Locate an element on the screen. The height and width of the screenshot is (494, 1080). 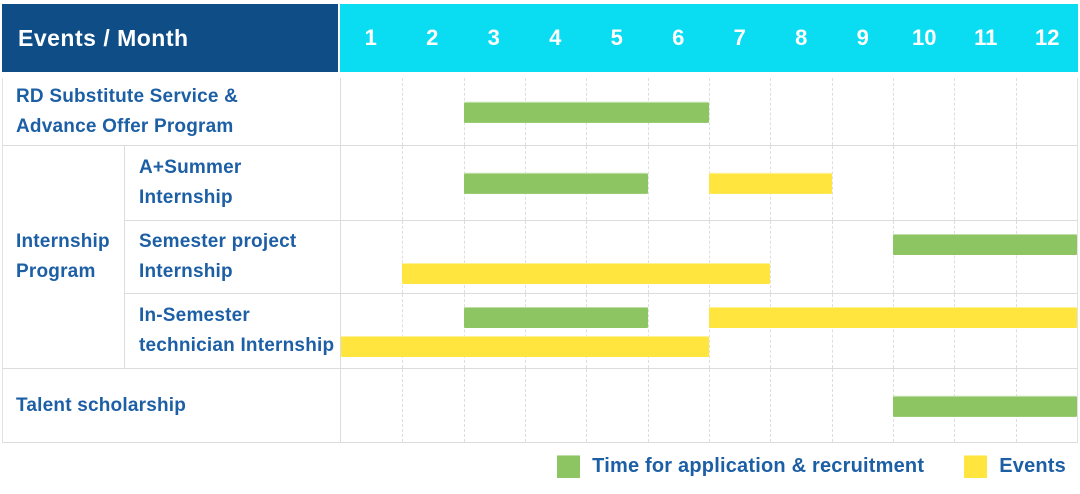
legend-label-events: Events is located at coordinates (1032, 465).